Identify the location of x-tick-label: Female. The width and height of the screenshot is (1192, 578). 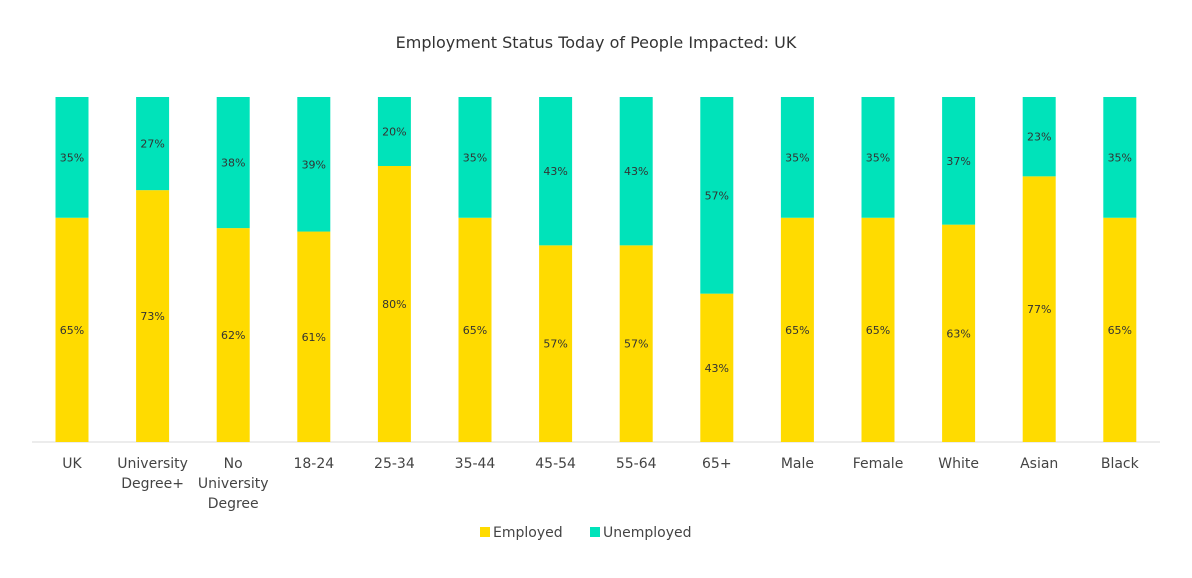
(878, 464).